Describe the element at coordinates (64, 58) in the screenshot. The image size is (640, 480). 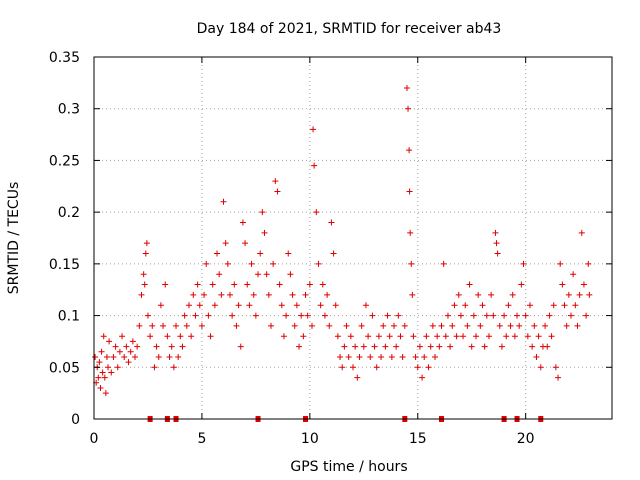
I see `y-tick-label: 0.35` at that location.